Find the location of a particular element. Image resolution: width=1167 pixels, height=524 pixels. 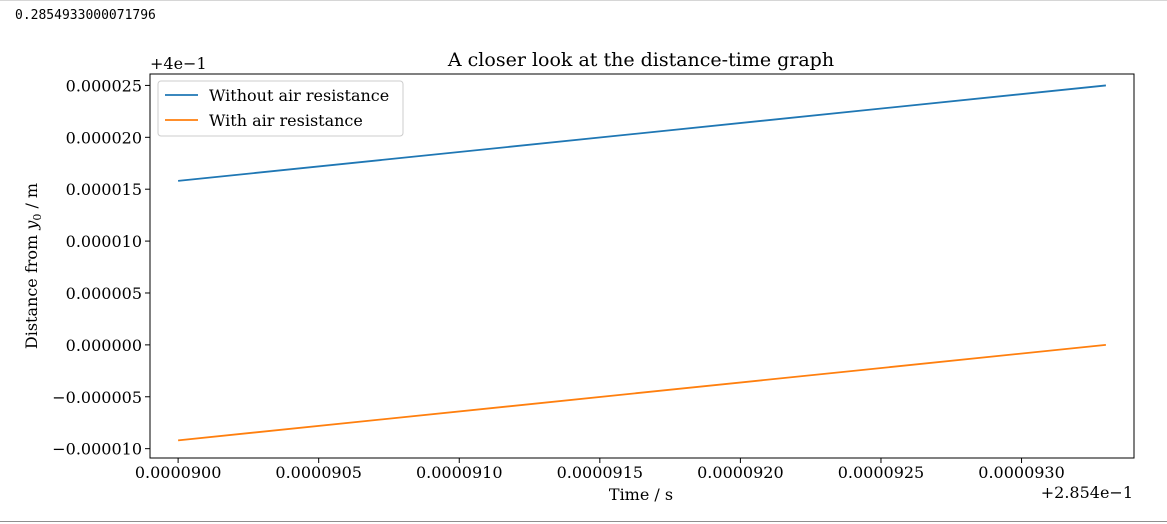

x-tick-label: 0.0000930 is located at coordinates (1021, 472).